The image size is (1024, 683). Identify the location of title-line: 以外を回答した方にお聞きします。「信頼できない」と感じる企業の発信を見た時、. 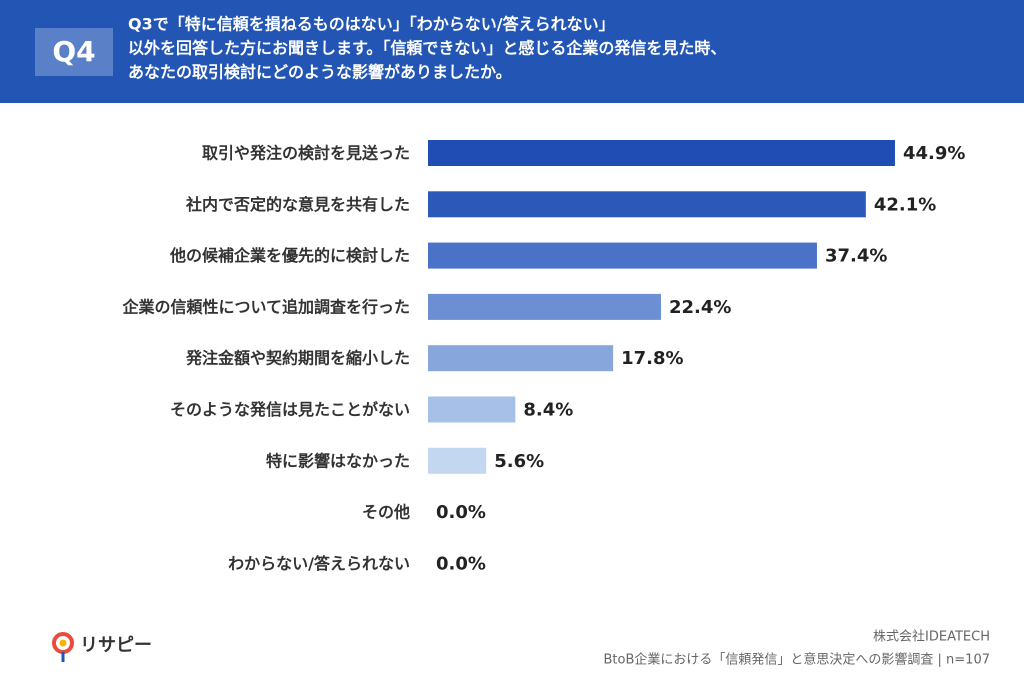
(427, 48).